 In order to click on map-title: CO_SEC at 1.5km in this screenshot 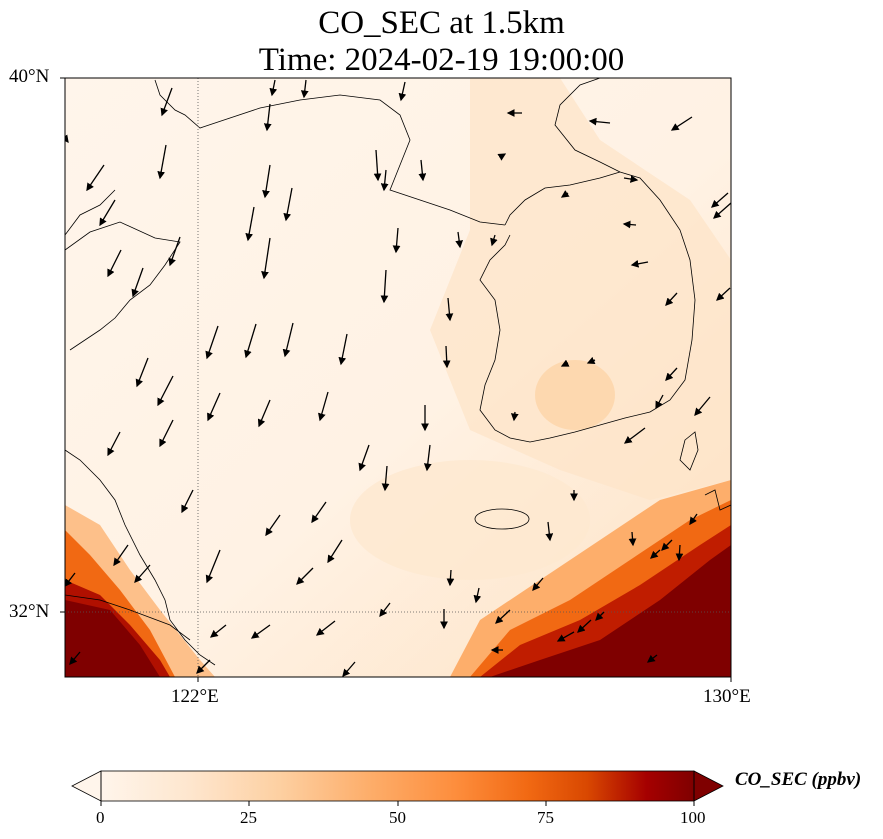, I will do `click(441, 23)`.